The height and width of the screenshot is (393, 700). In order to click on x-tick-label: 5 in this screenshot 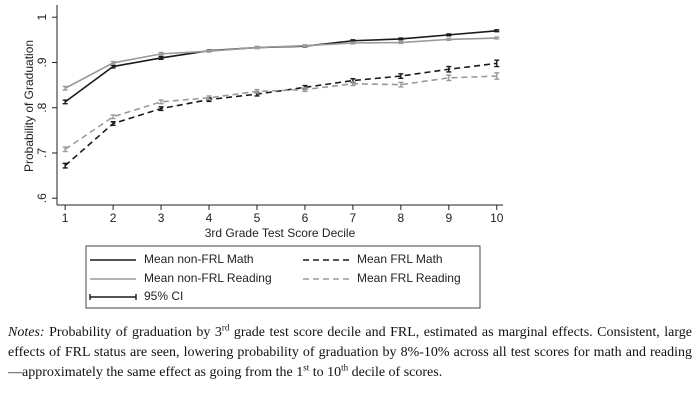, I will do `click(257, 218)`.